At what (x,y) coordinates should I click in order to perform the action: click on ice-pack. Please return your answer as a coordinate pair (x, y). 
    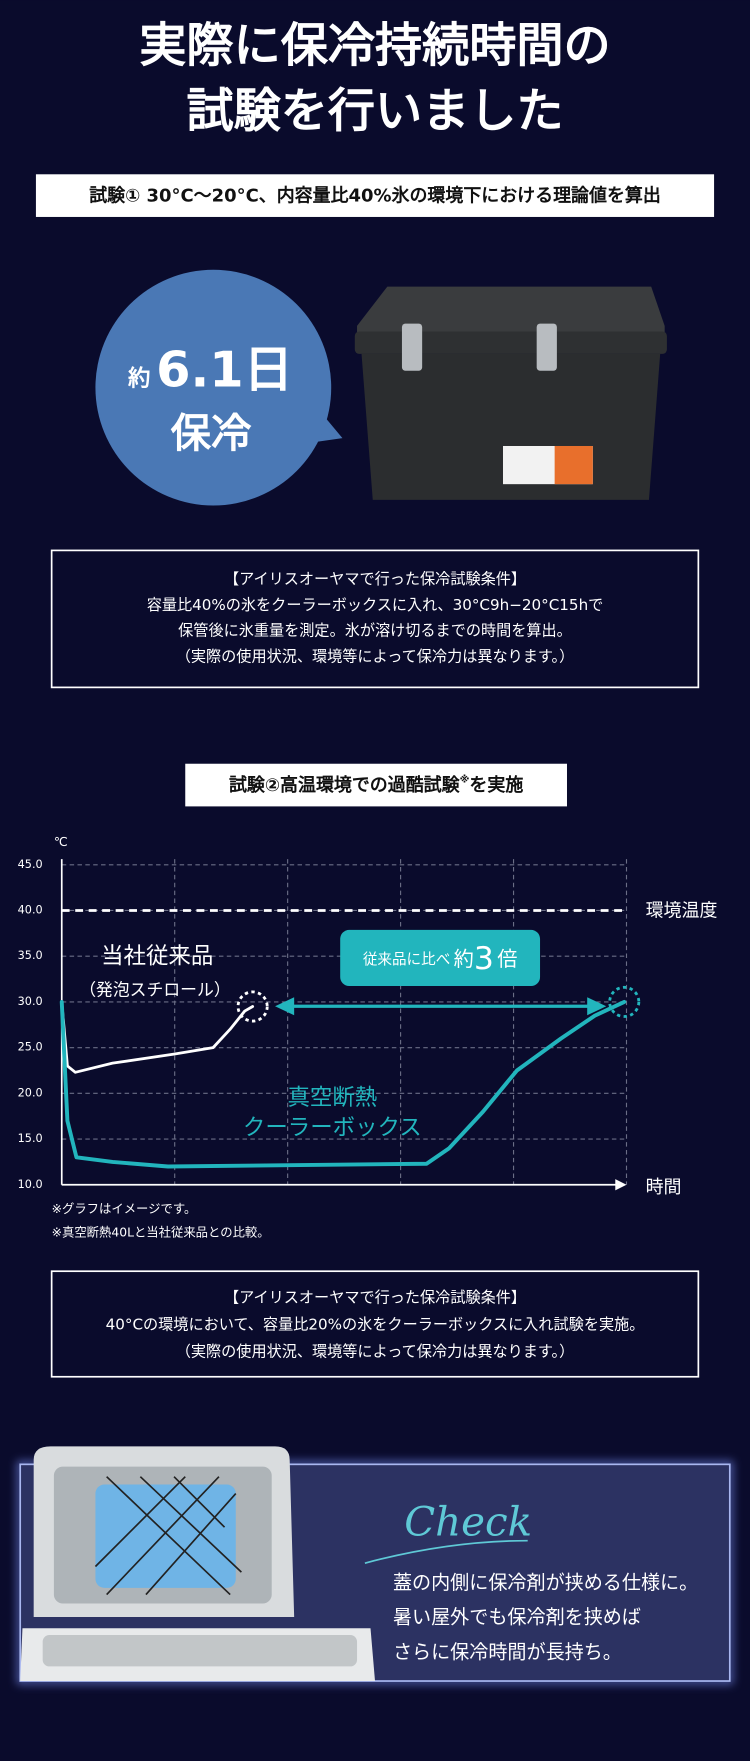
    Looking at the image, I should click on (165, 1536).